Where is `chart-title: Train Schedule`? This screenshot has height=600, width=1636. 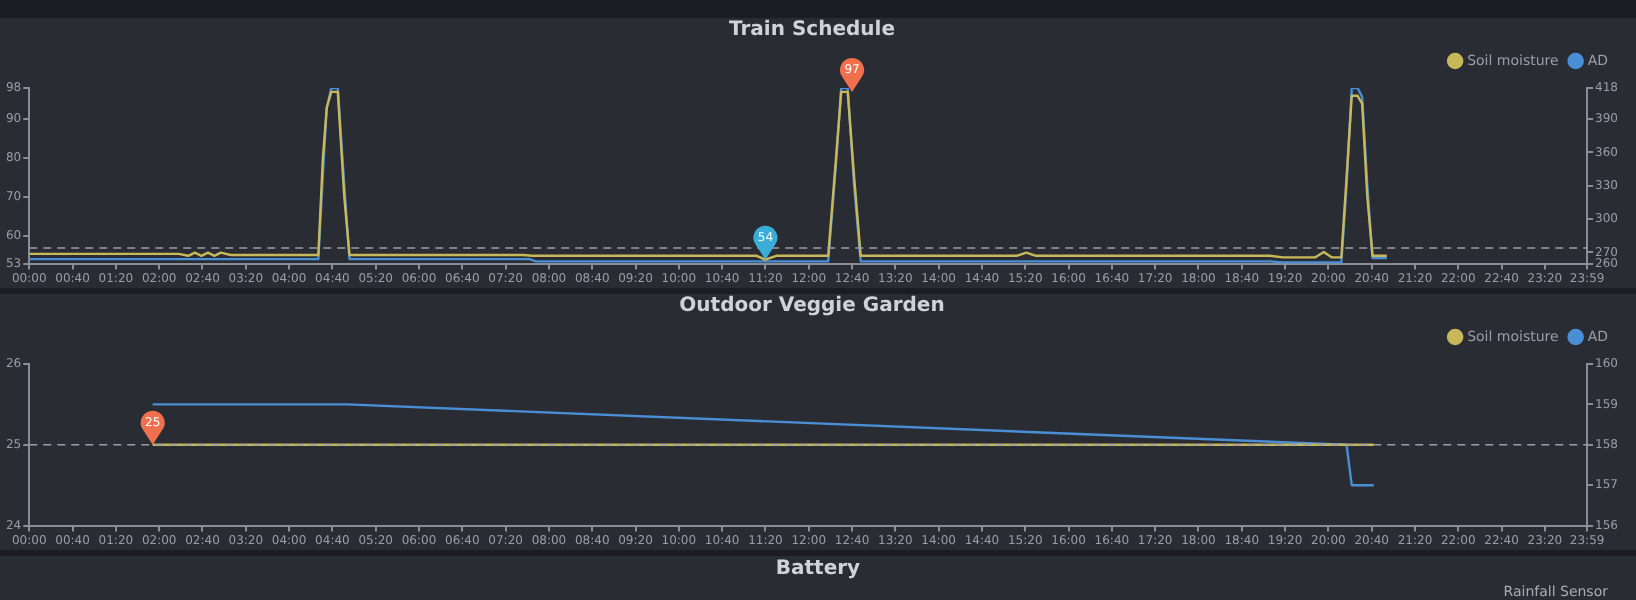
chart-title: Train Schedule is located at coordinates (812, 30).